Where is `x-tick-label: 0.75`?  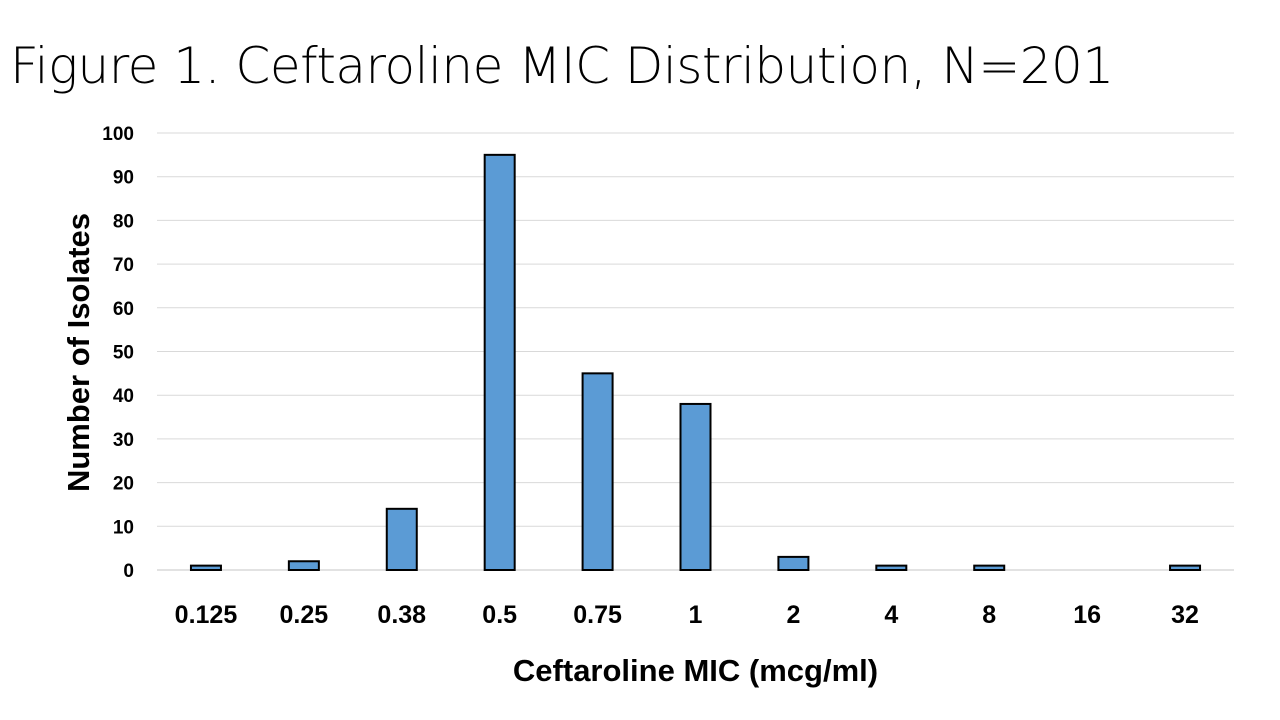 x-tick-label: 0.75 is located at coordinates (597, 615).